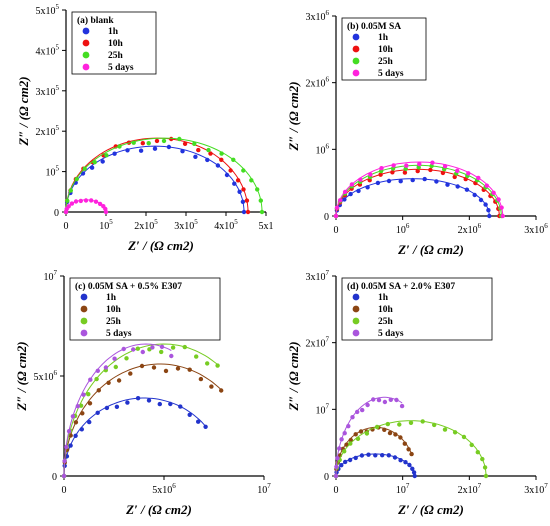  Describe the element at coordinates (328, 340) in the screenshot. I see `y-tick-exponent: 7` at that location.